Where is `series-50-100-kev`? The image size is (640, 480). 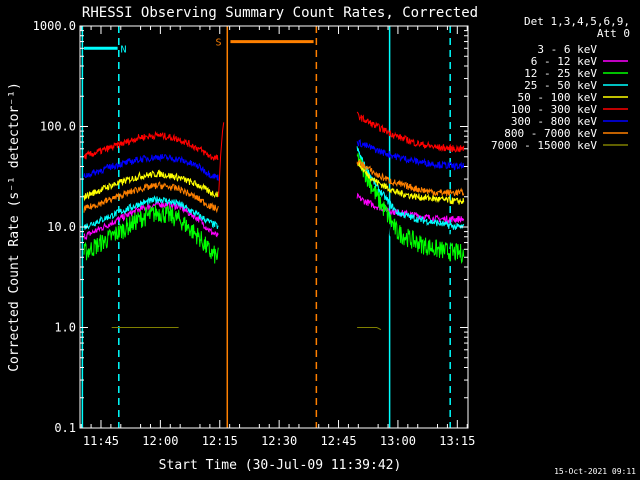 series-50-100-kev is located at coordinates (274, 181).